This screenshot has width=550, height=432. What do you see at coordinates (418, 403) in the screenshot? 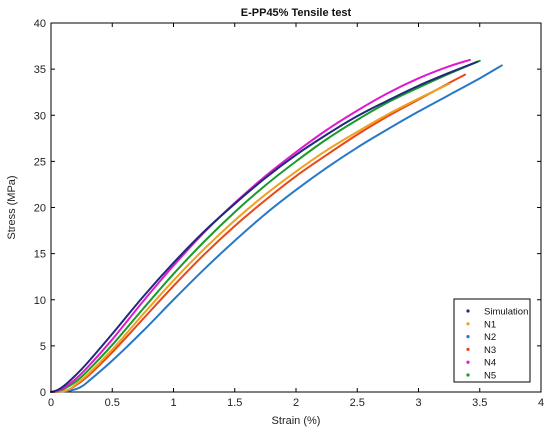
I see `x-tick-label: 3` at bounding box center [418, 403].